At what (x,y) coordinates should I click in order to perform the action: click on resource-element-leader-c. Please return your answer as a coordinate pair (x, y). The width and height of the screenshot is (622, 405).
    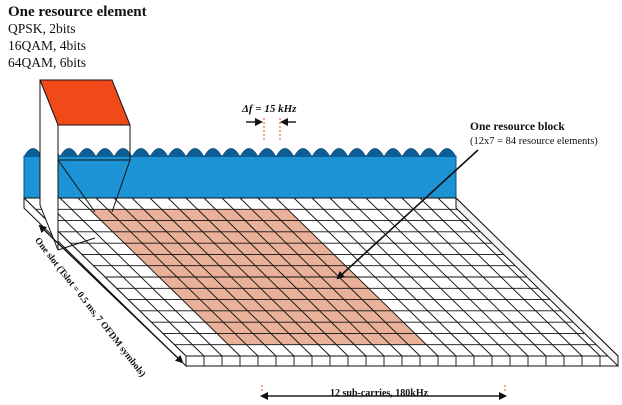
    Looking at the image, I should click on (76, 244).